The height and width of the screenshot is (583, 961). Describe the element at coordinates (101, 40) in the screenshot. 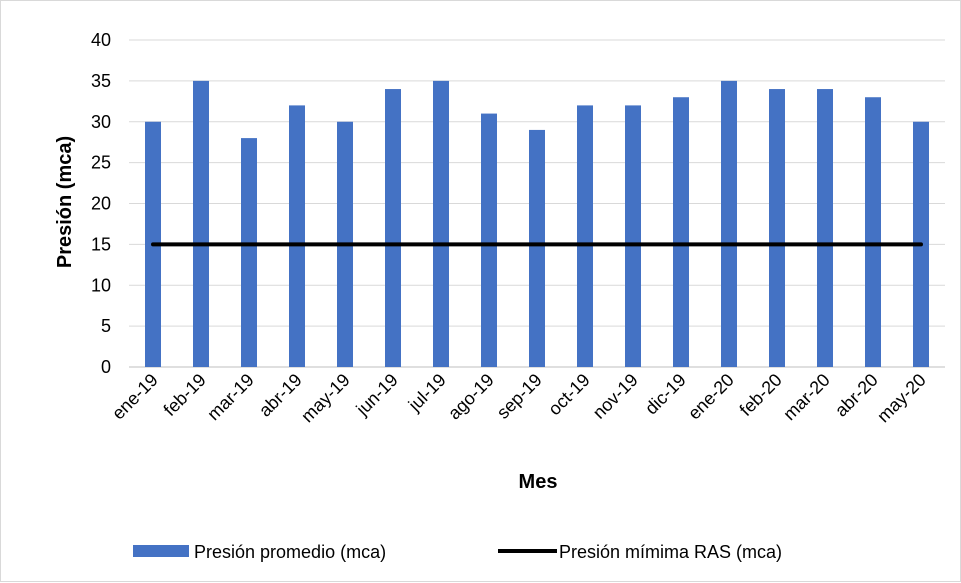

I see `y-tick-label: 40` at that location.